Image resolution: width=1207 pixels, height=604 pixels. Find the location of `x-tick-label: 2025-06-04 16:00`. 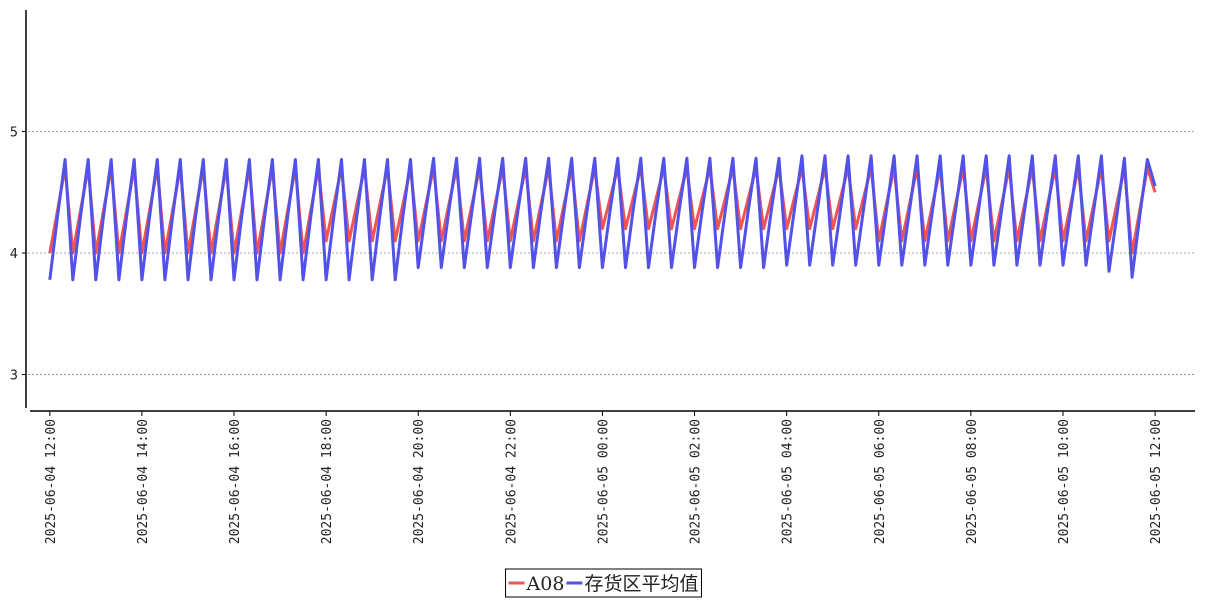

x-tick-label: 2025-06-04 16:00 is located at coordinates (235, 481).